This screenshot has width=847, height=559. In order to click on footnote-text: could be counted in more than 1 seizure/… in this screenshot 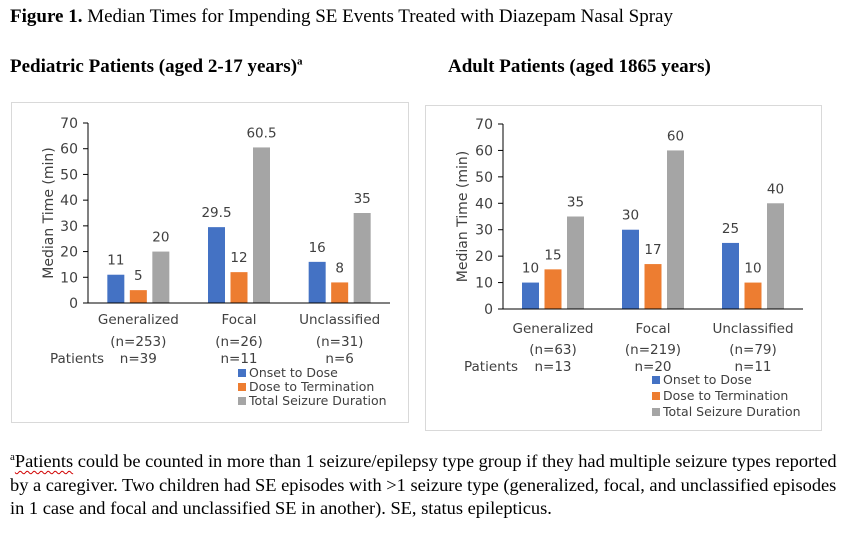, I will do `click(423, 484)`.